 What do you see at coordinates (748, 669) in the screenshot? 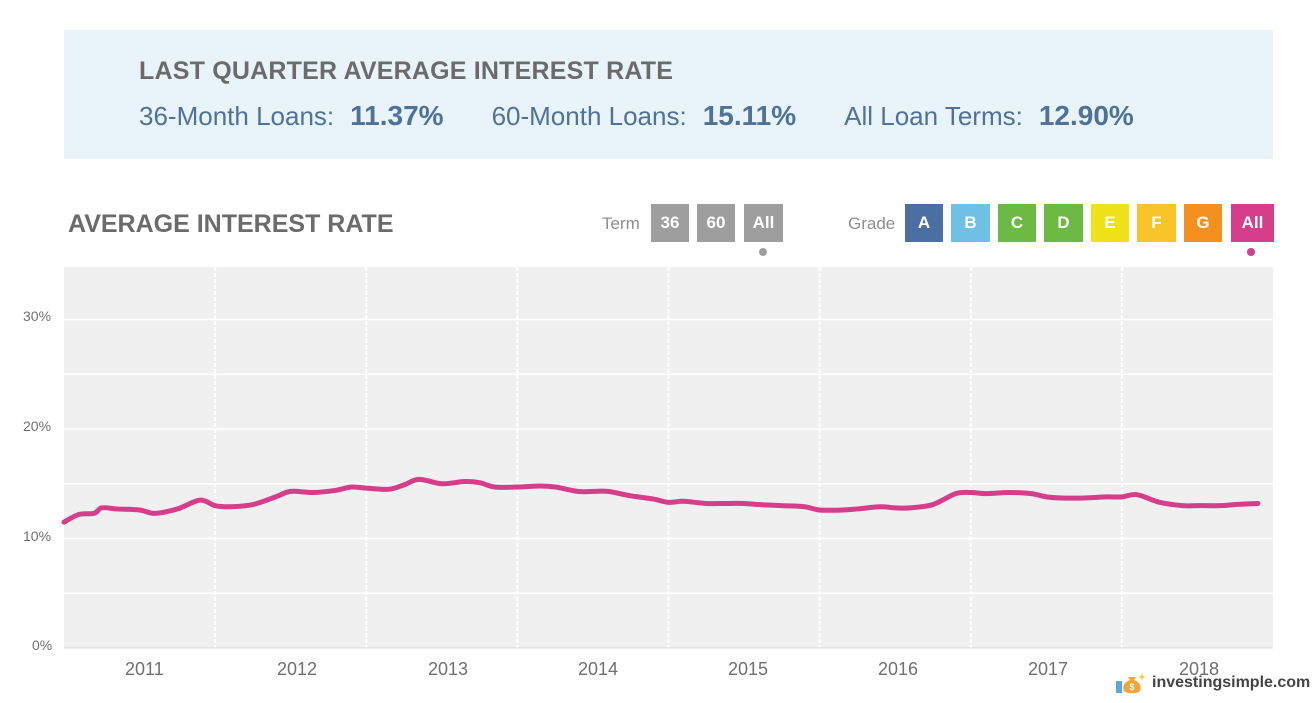
I see `x-tick-label-2015: 2015` at bounding box center [748, 669].